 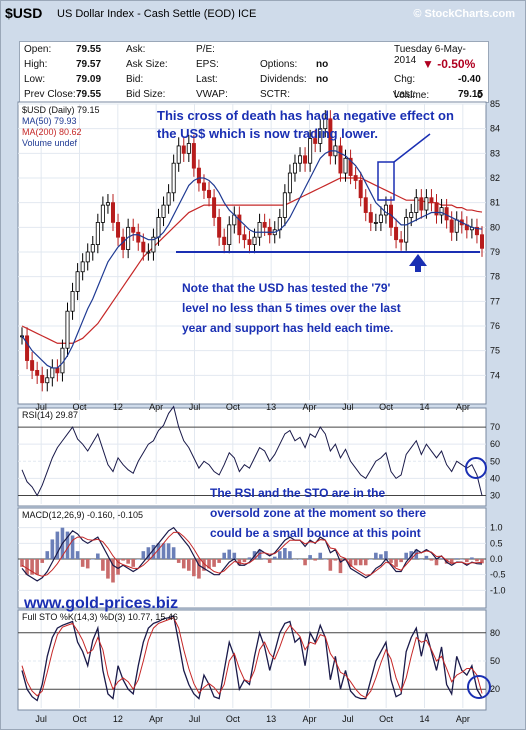 I want to click on price-tick-label: 78, so click(x=495, y=277).